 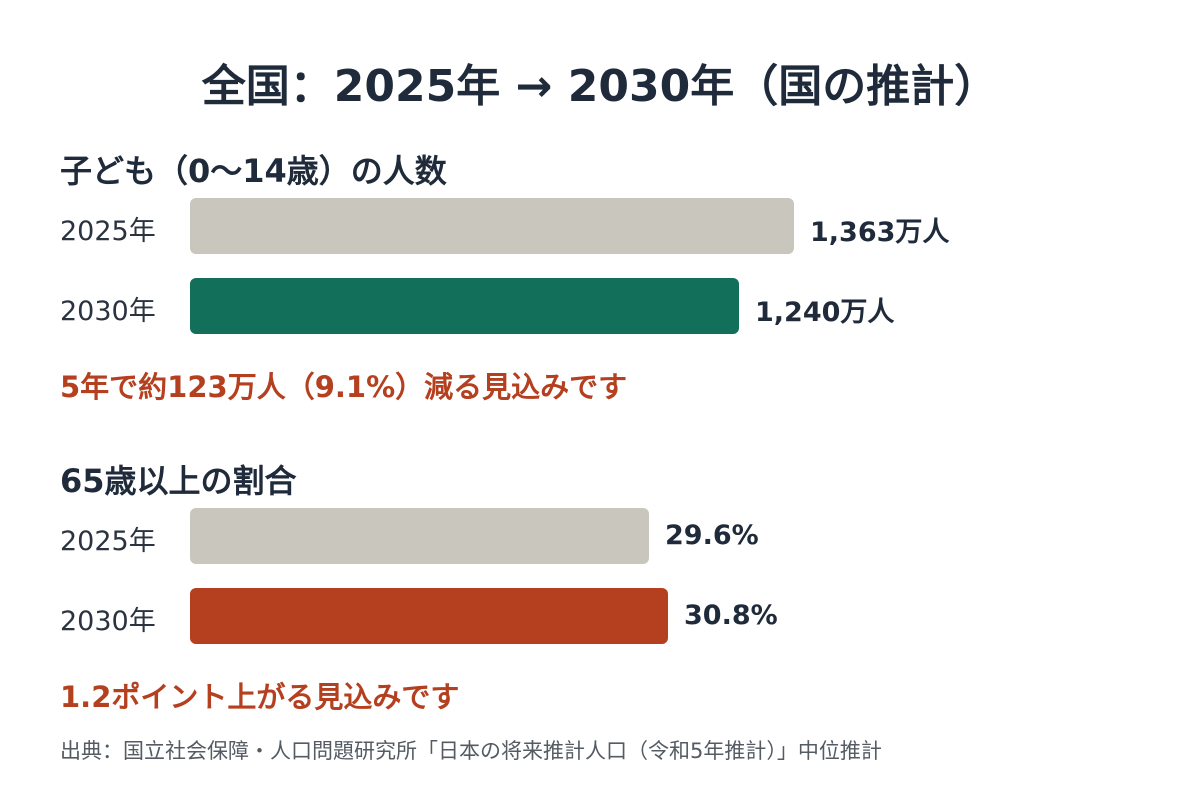 I want to click on children-annotation: 5年で約123万人（9.1%）減る見込みです, so click(x=344, y=387).